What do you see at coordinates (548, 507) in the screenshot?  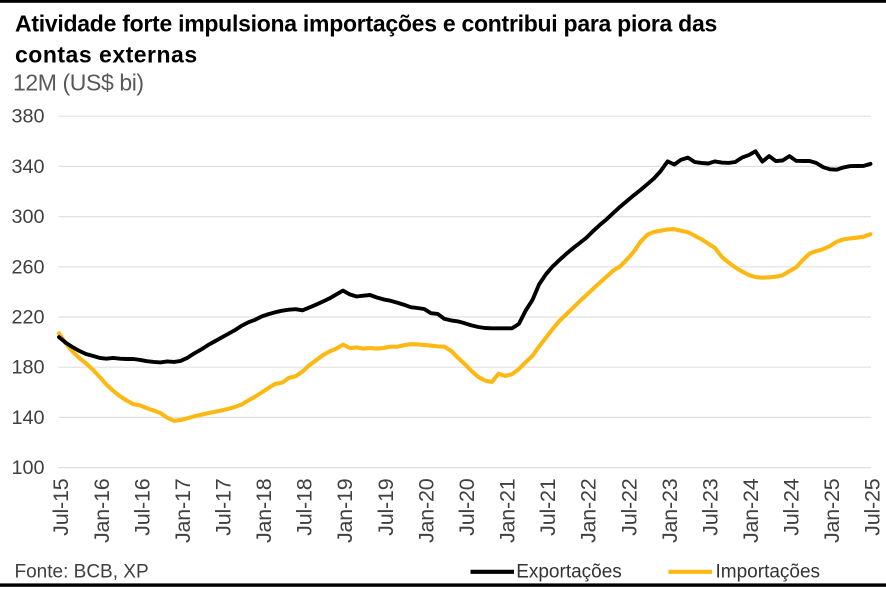 I see `svg-text: Jul-21` at bounding box center [548, 507].